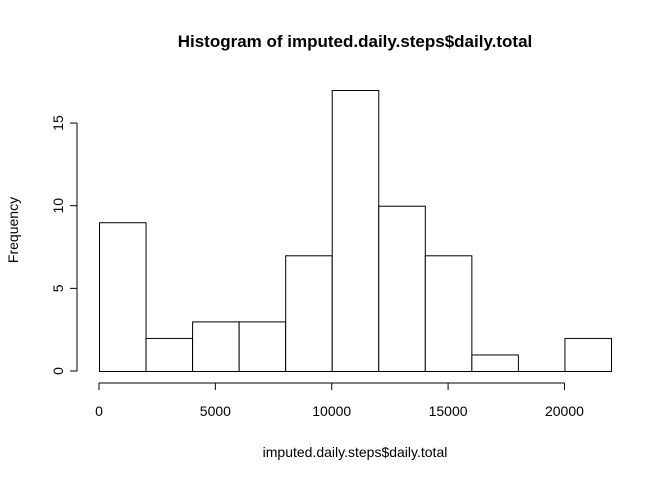 The height and width of the screenshot is (480, 672). What do you see at coordinates (58, 123) in the screenshot?
I see `y-tick-label-3: 15` at bounding box center [58, 123].